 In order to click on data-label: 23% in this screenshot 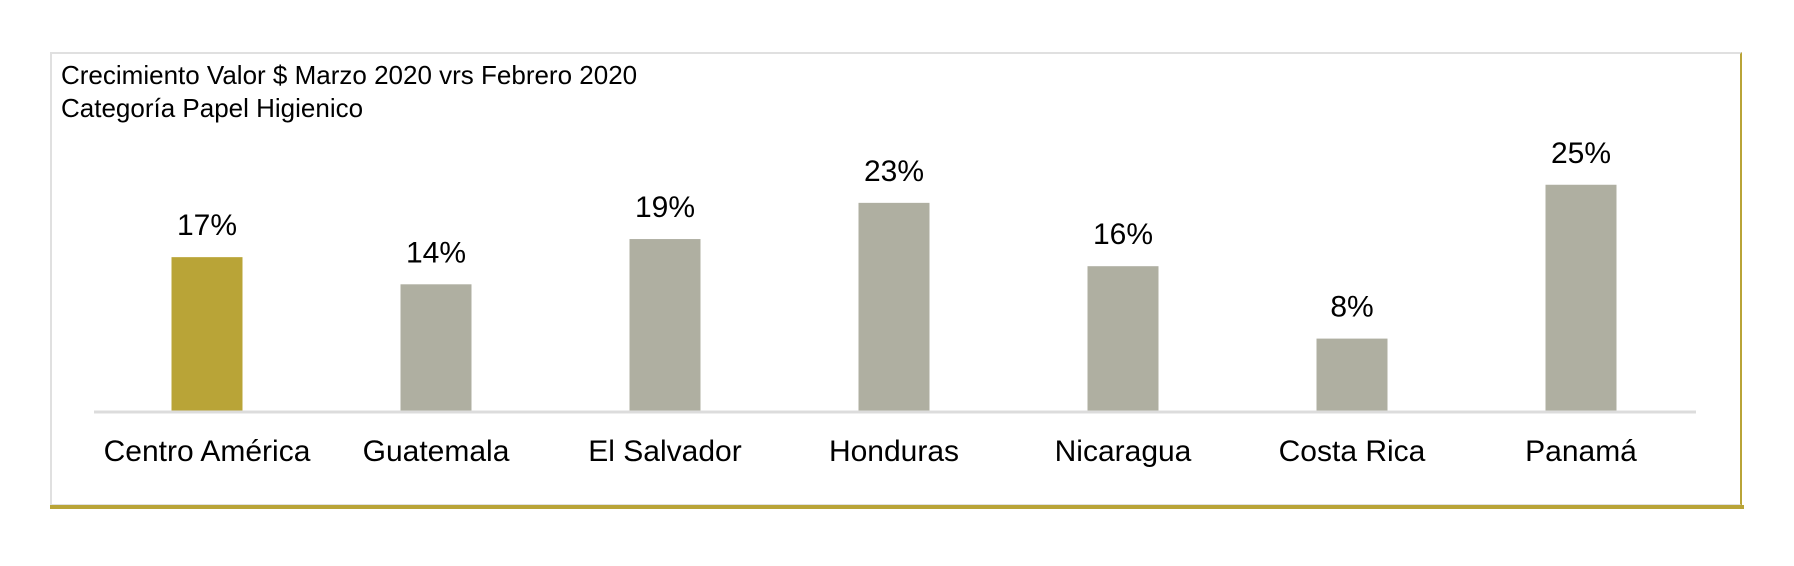, I will do `click(894, 171)`.